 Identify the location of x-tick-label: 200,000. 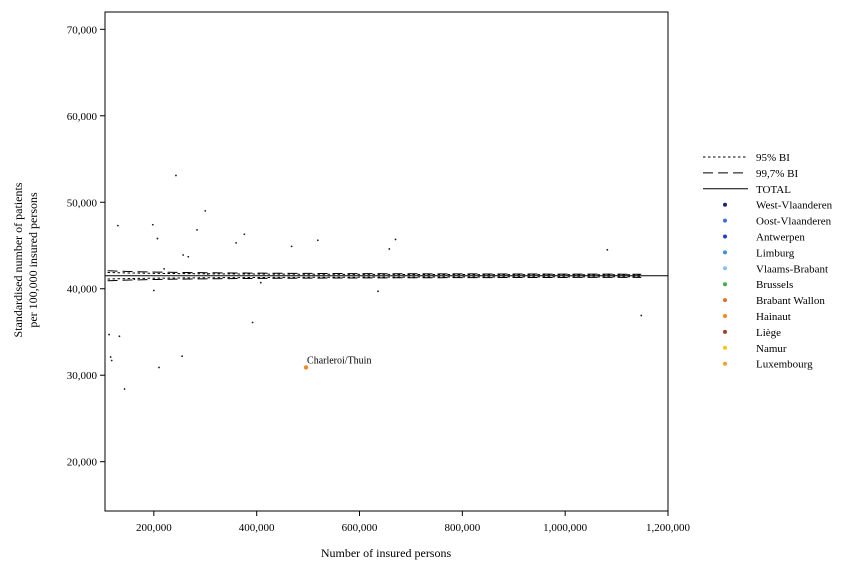
(154, 528).